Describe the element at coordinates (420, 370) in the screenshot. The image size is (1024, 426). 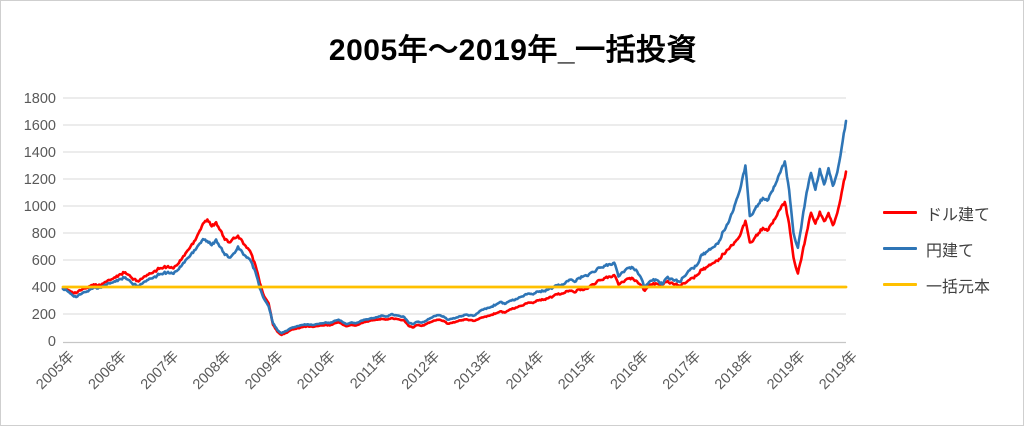
I see `x-tick-label: 2012年` at that location.